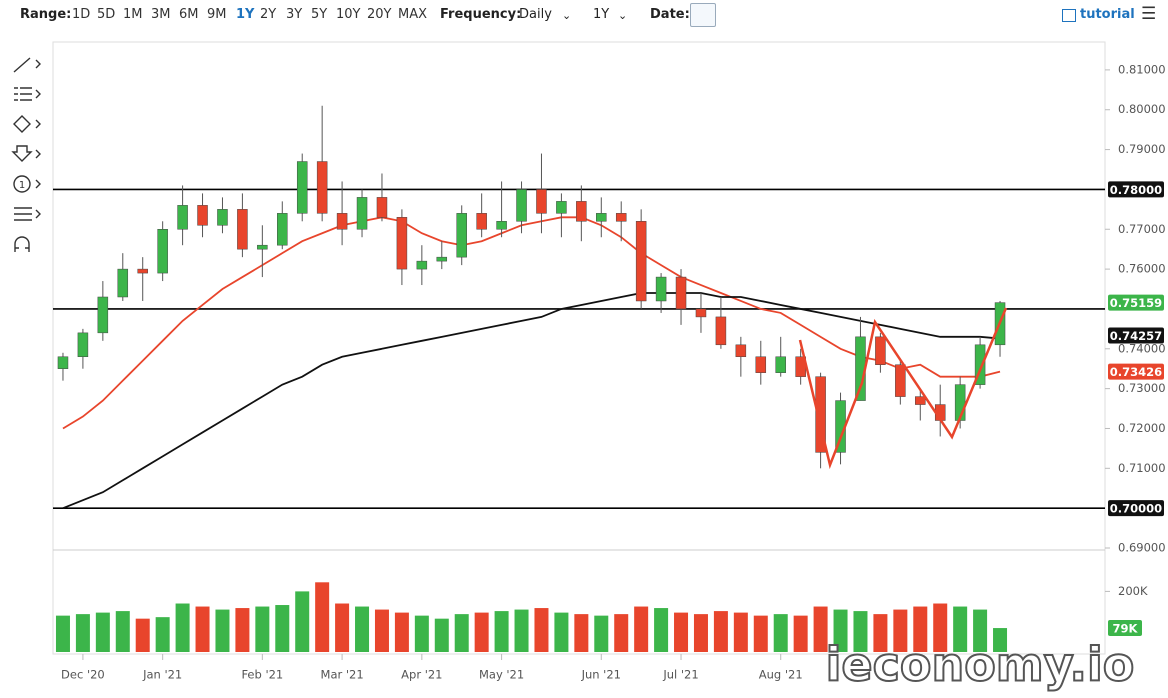 The height and width of the screenshot is (698, 1168). Describe the element at coordinates (601, 675) in the screenshot. I see `x-tick-label: Jun '21` at that location.